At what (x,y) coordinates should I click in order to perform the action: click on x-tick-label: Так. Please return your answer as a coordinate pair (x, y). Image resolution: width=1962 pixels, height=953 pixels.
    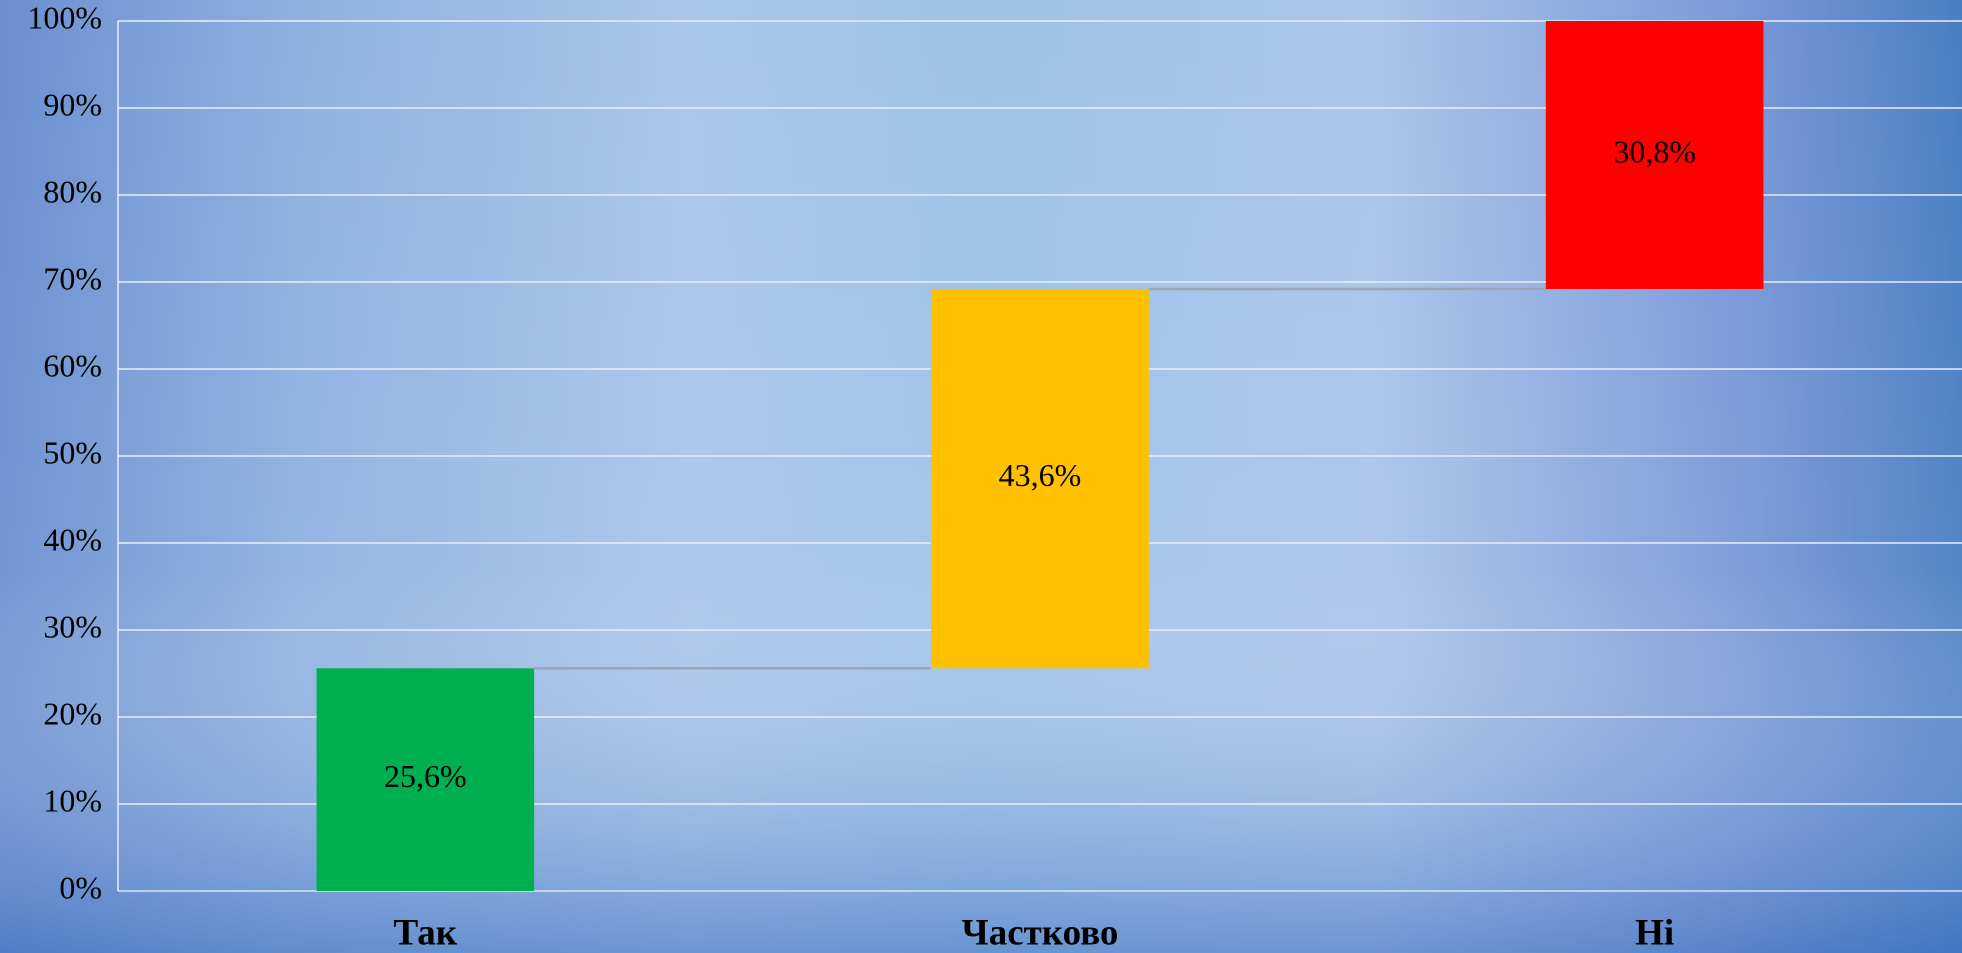
    Looking at the image, I should click on (426, 932).